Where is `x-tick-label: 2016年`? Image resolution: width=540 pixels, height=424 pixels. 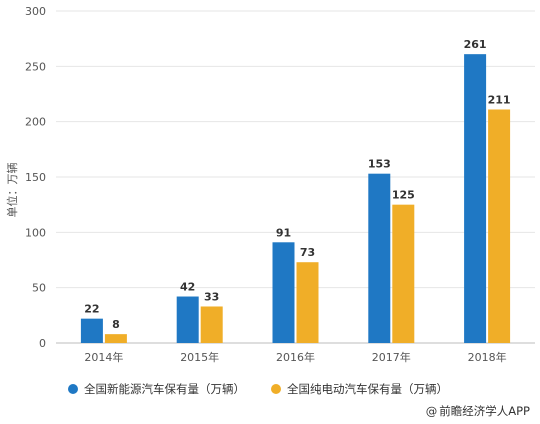
x-tick-label: 2016年 is located at coordinates (295, 357).